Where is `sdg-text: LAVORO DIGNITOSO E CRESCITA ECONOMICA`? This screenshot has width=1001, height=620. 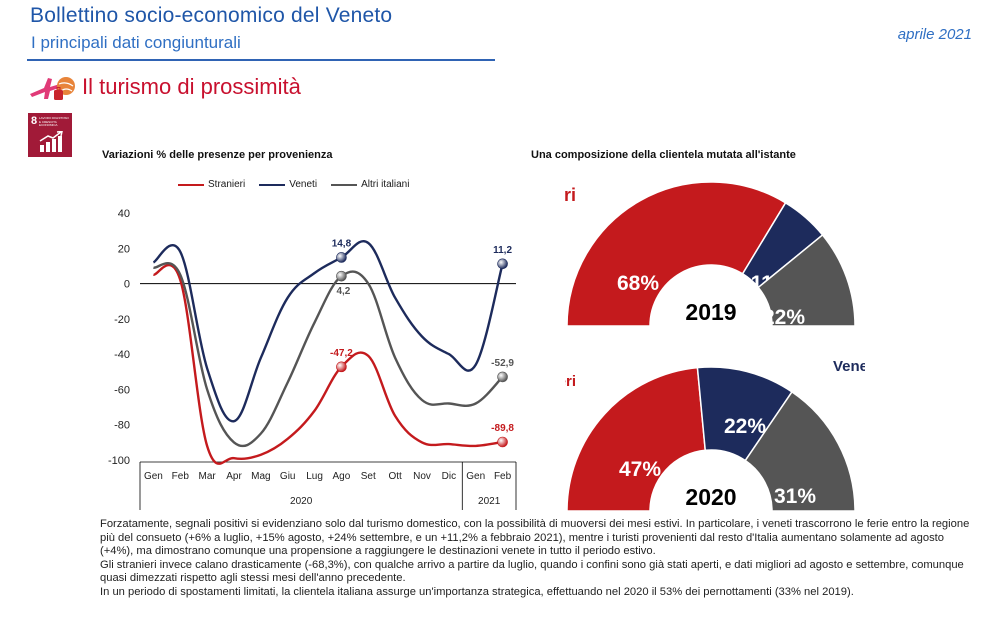 sdg-text: LAVORO DIGNITOSO E CRESCITA ECONOMICA is located at coordinates (54, 122).